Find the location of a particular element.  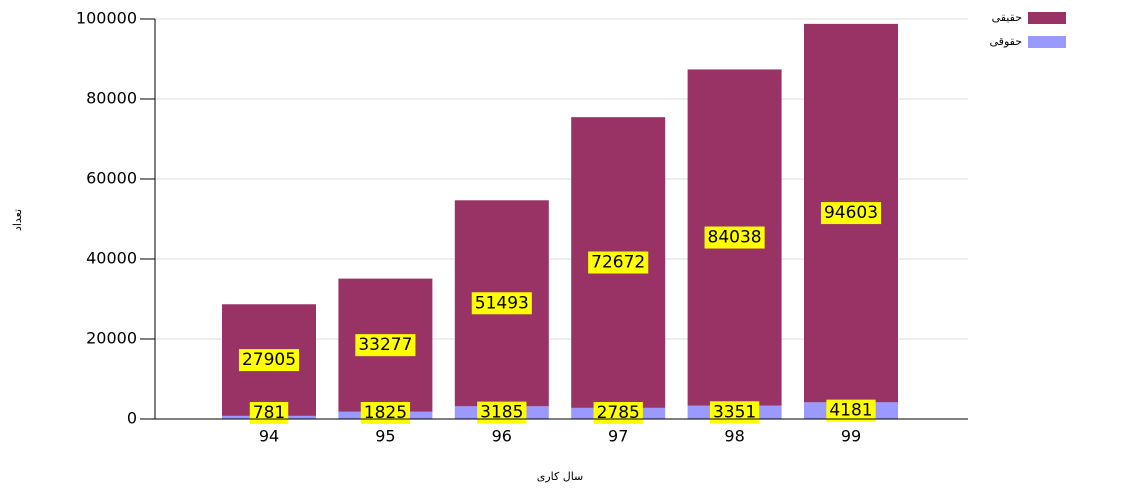

y-axis-title: تعداد is located at coordinates (17, 220).